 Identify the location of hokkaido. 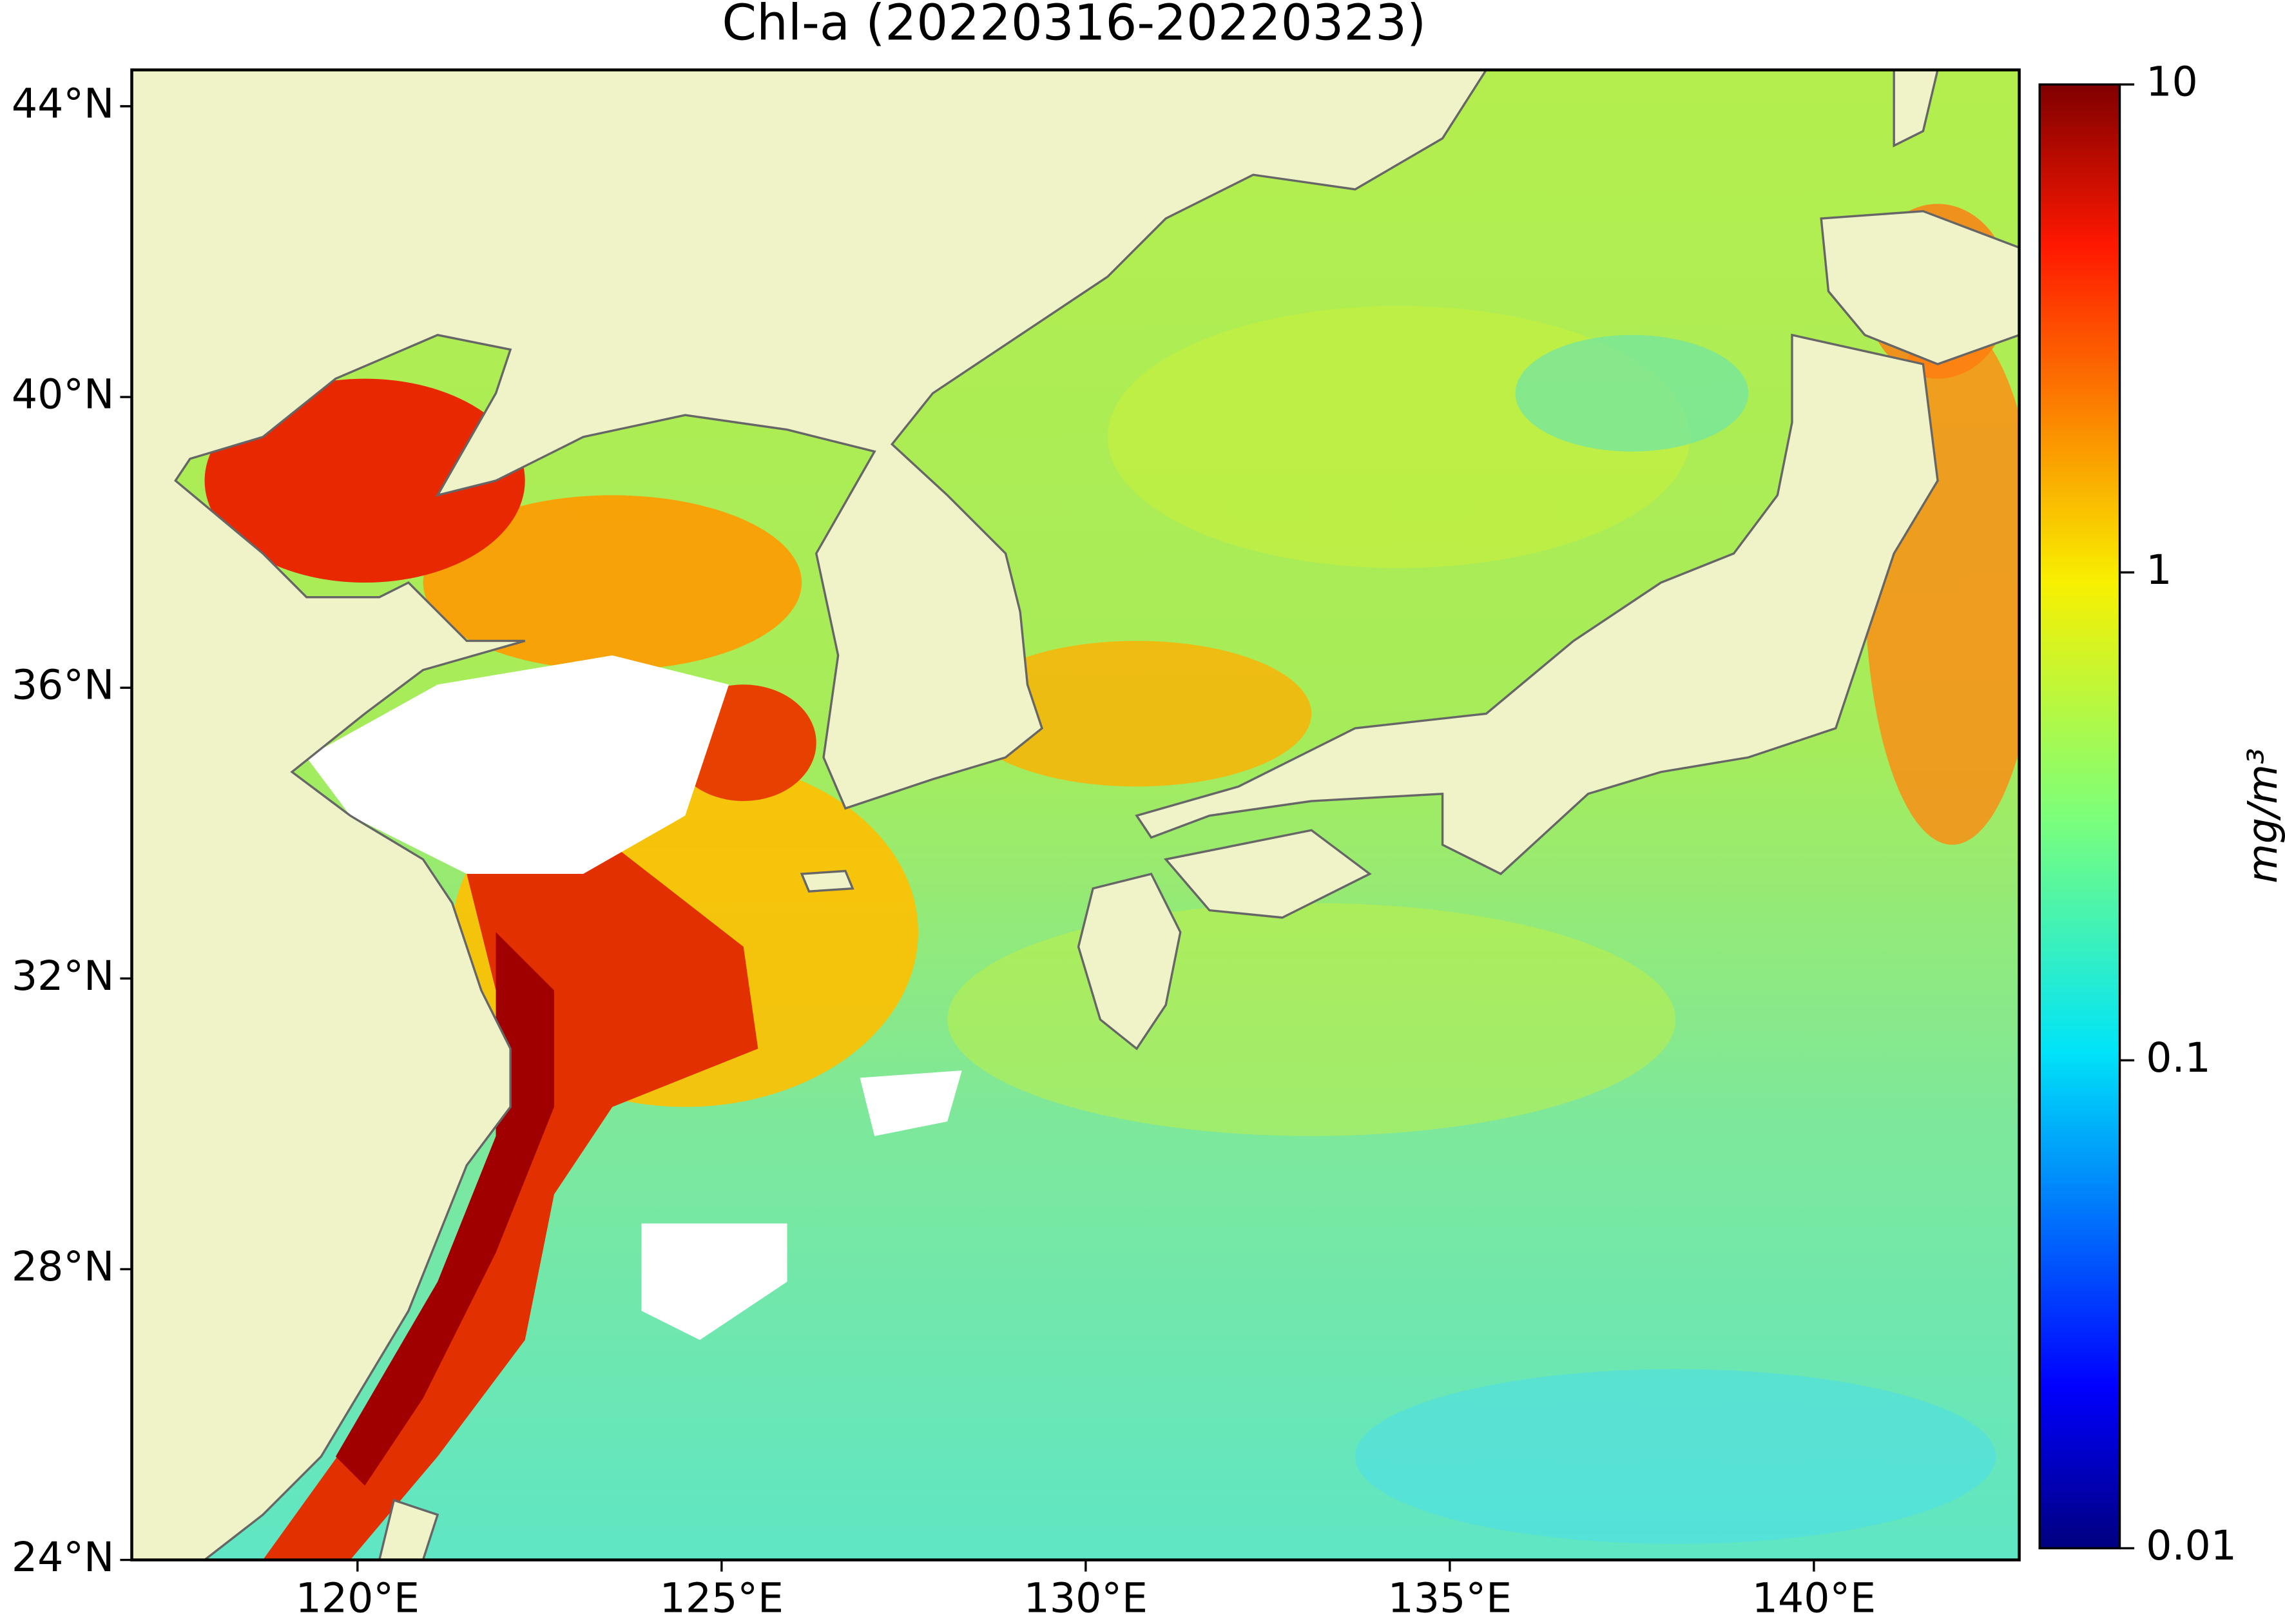
(1920, 287).